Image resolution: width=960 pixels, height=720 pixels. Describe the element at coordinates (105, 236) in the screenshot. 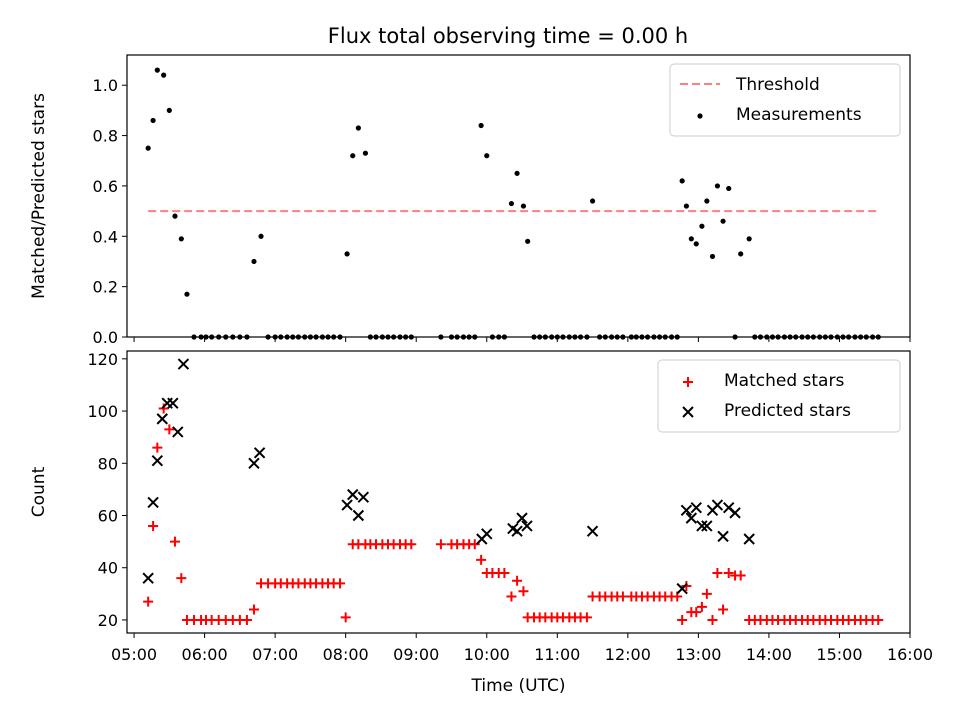

I see `y-tick-label: 0.4` at that location.